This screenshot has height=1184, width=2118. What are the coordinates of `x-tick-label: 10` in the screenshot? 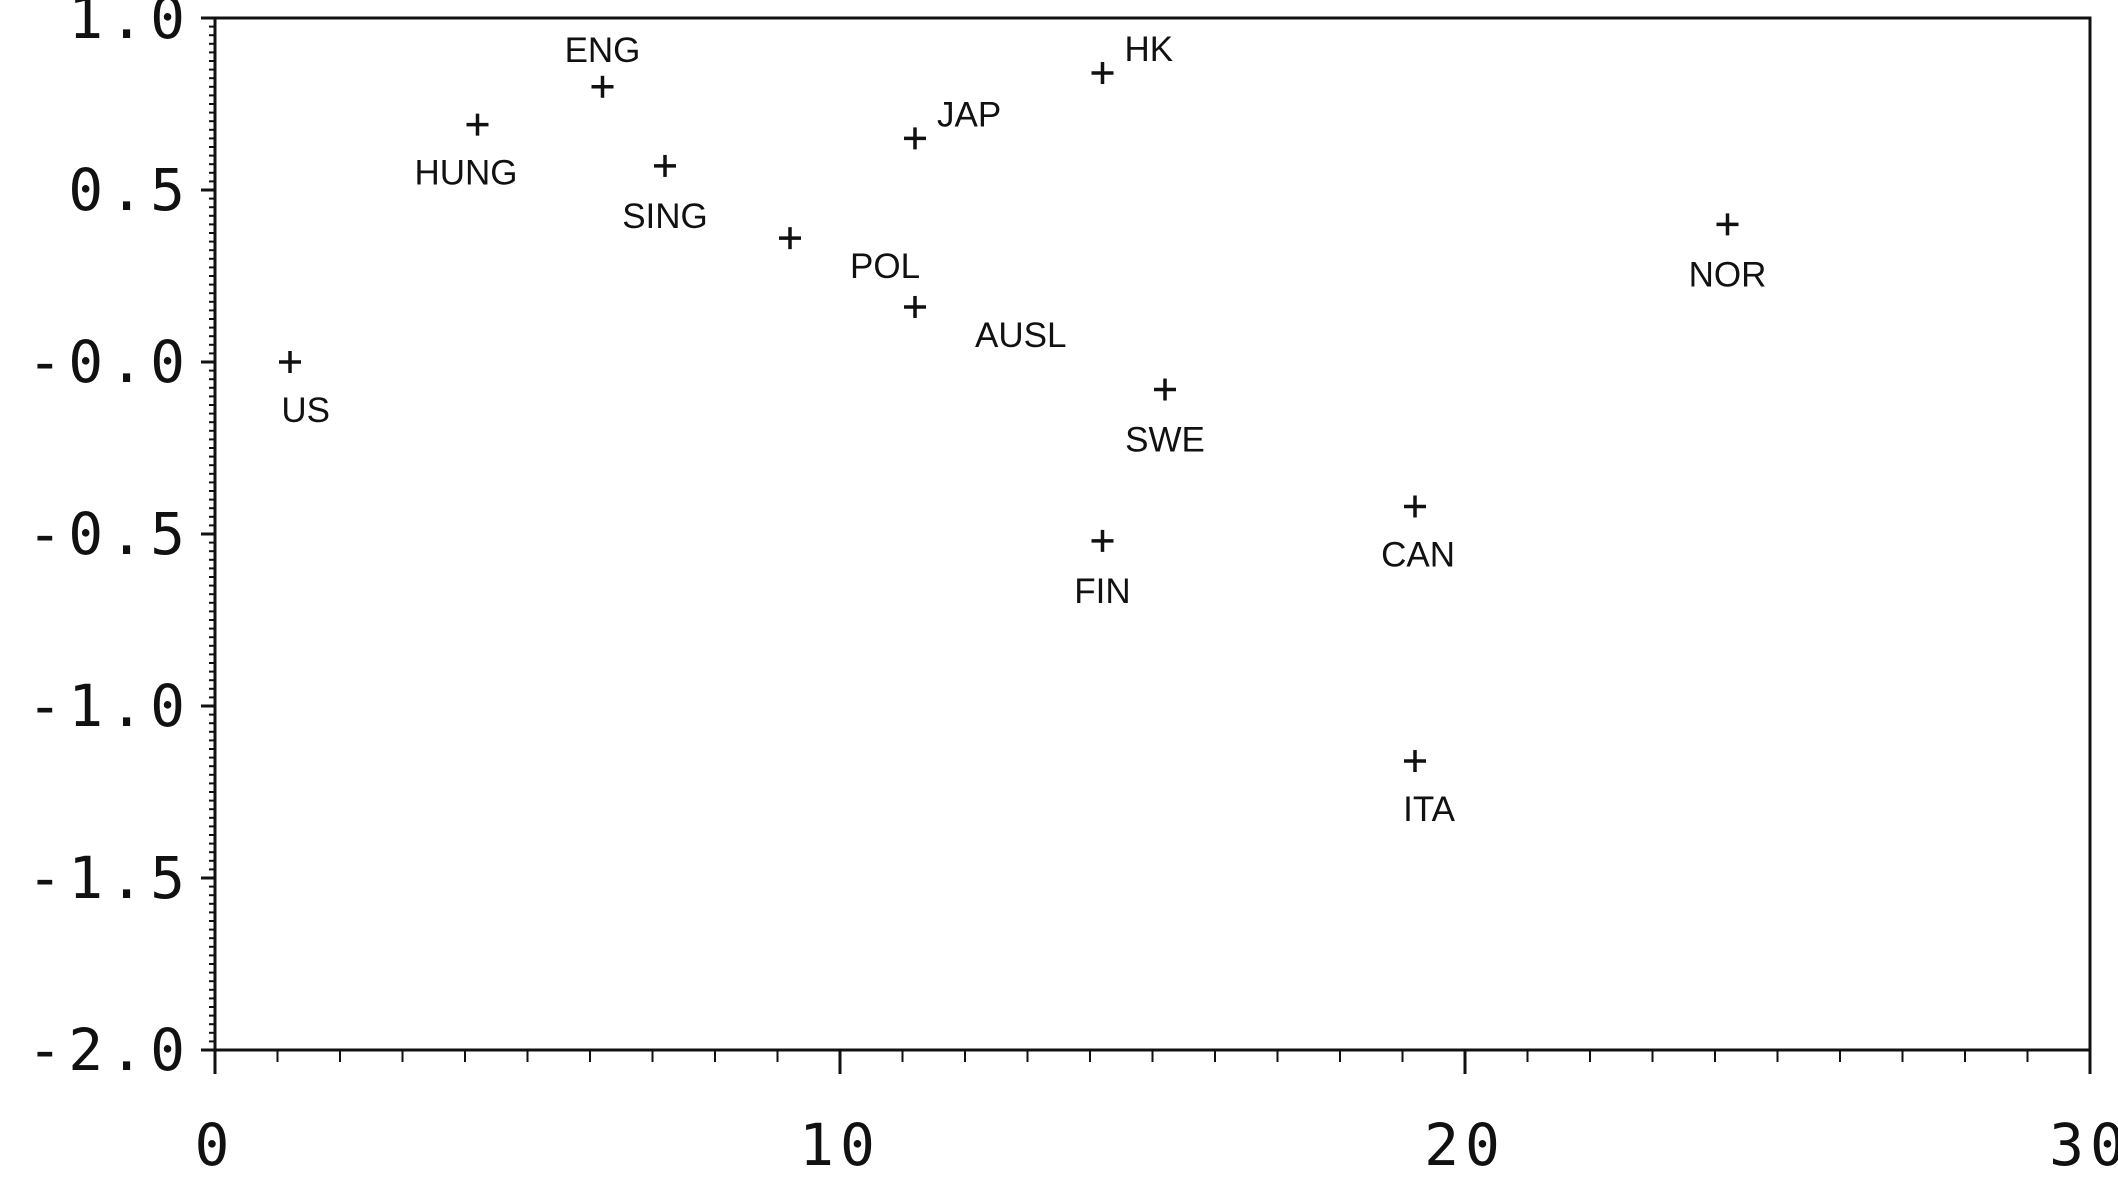 It's located at (840, 1145).